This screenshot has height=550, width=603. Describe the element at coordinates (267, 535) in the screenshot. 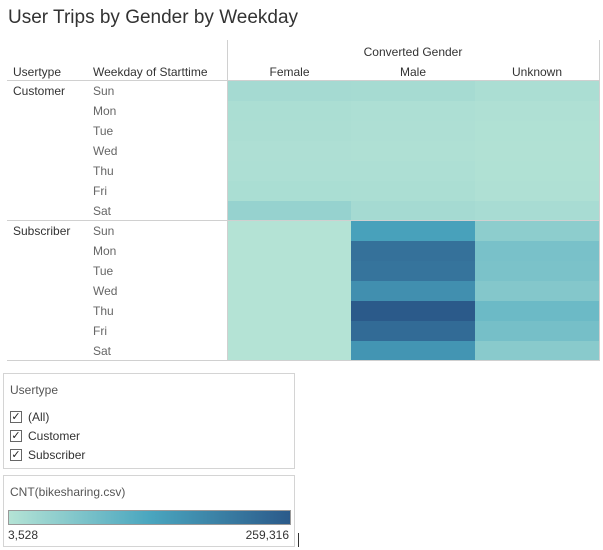

I see `color-max-label: 259,316` at that location.